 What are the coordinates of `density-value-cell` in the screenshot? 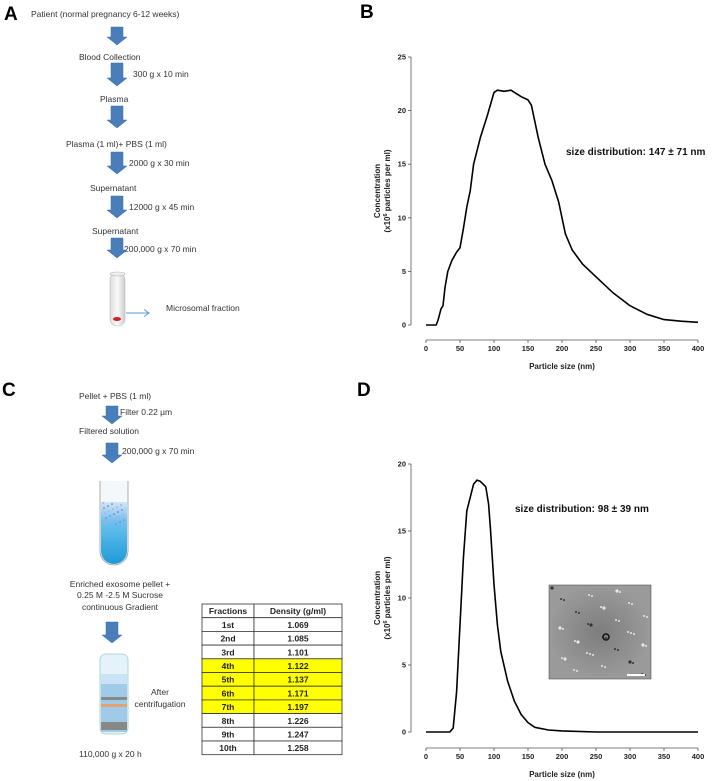 It's located at (298, 748).